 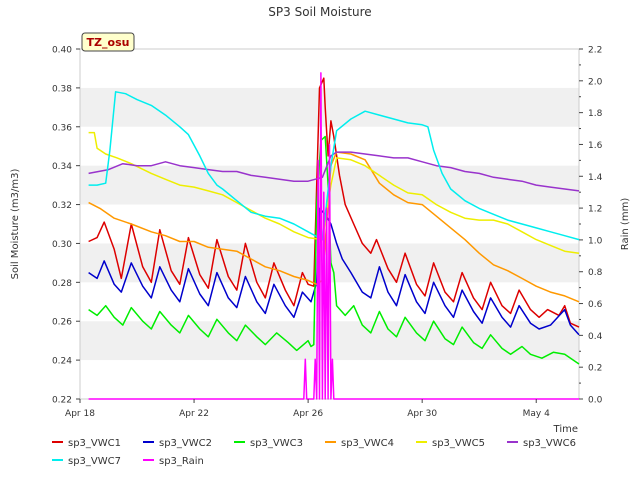 What do you see at coordinates (595, 114) in the screenshot?
I see `y2-tick-label: 1.8` at bounding box center [595, 114].